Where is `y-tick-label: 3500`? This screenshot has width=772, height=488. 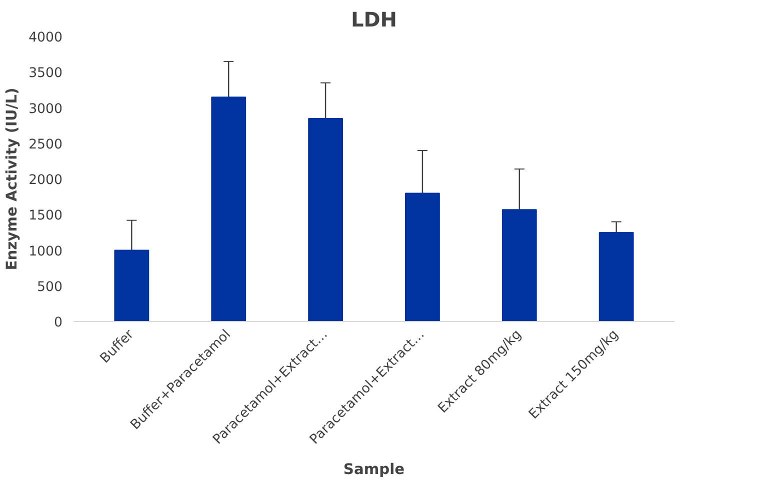
y-tick-label: 3500 is located at coordinates (45, 74).